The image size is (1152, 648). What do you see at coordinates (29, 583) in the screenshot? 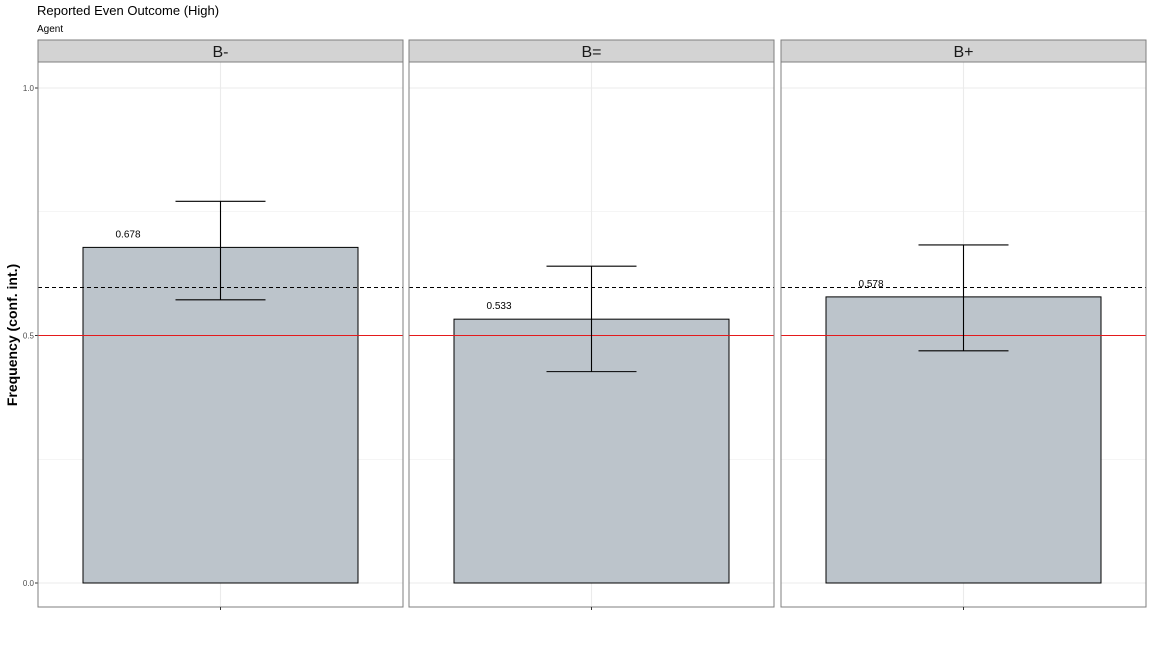
I see `y-tick-label: 0.0` at bounding box center [29, 583].